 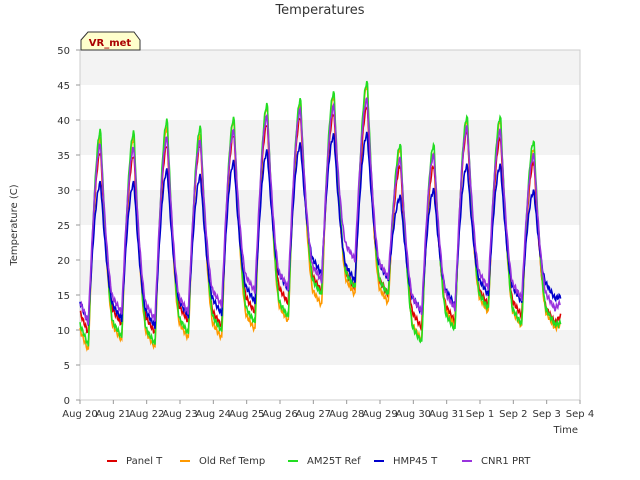 I want to click on y-axis: 0 5 10 15 20 25 30 35 40 45 50, so click(x=68, y=226).